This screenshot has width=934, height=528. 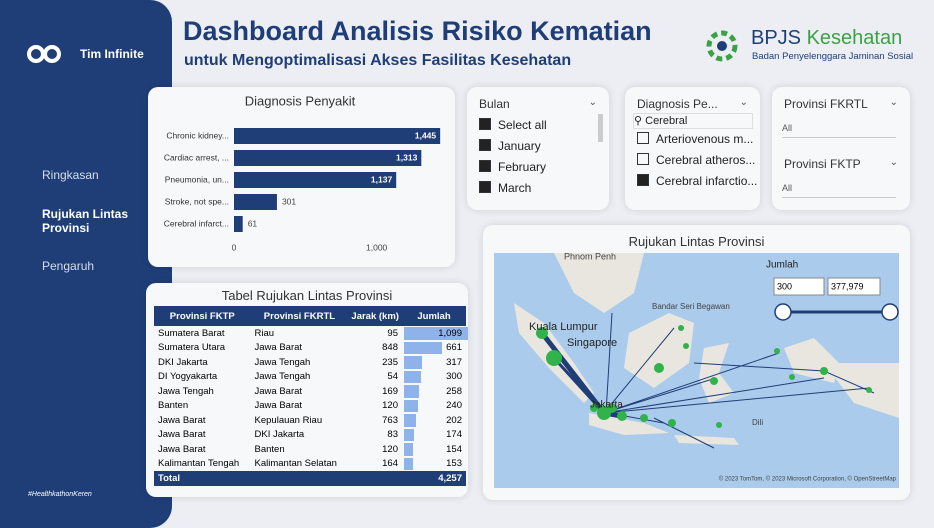 What do you see at coordinates (417, 31) in the screenshot?
I see `page-title: Dashboard Analisis Risiko Kematian` at bounding box center [417, 31].